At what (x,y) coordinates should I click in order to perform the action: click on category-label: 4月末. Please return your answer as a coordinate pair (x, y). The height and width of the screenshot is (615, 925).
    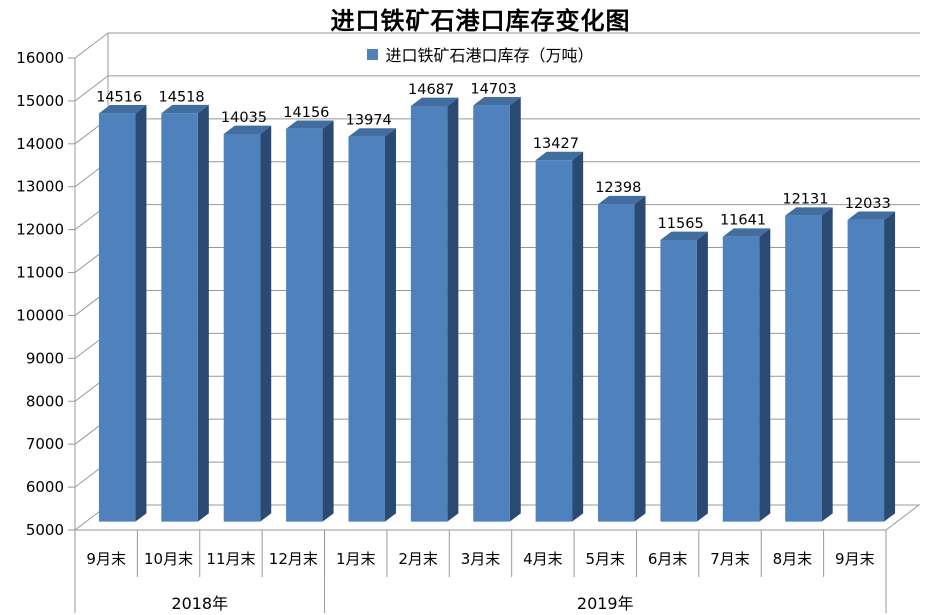
    Looking at the image, I should click on (543, 559).